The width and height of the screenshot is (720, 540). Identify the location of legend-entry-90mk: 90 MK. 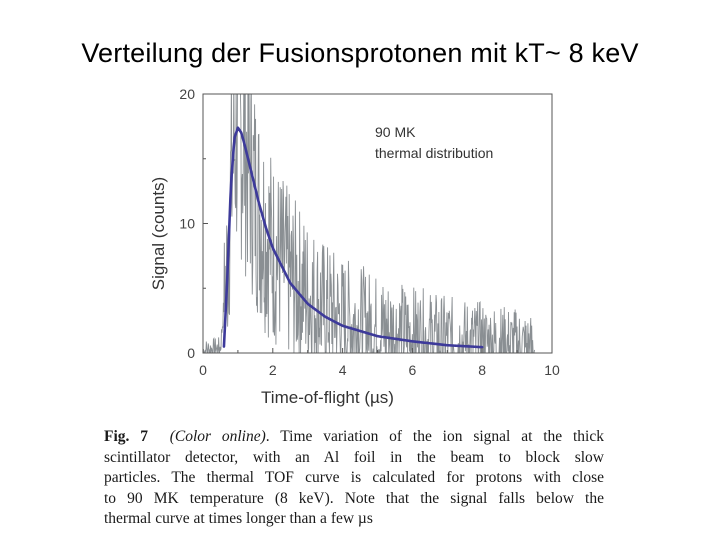
(395, 132).